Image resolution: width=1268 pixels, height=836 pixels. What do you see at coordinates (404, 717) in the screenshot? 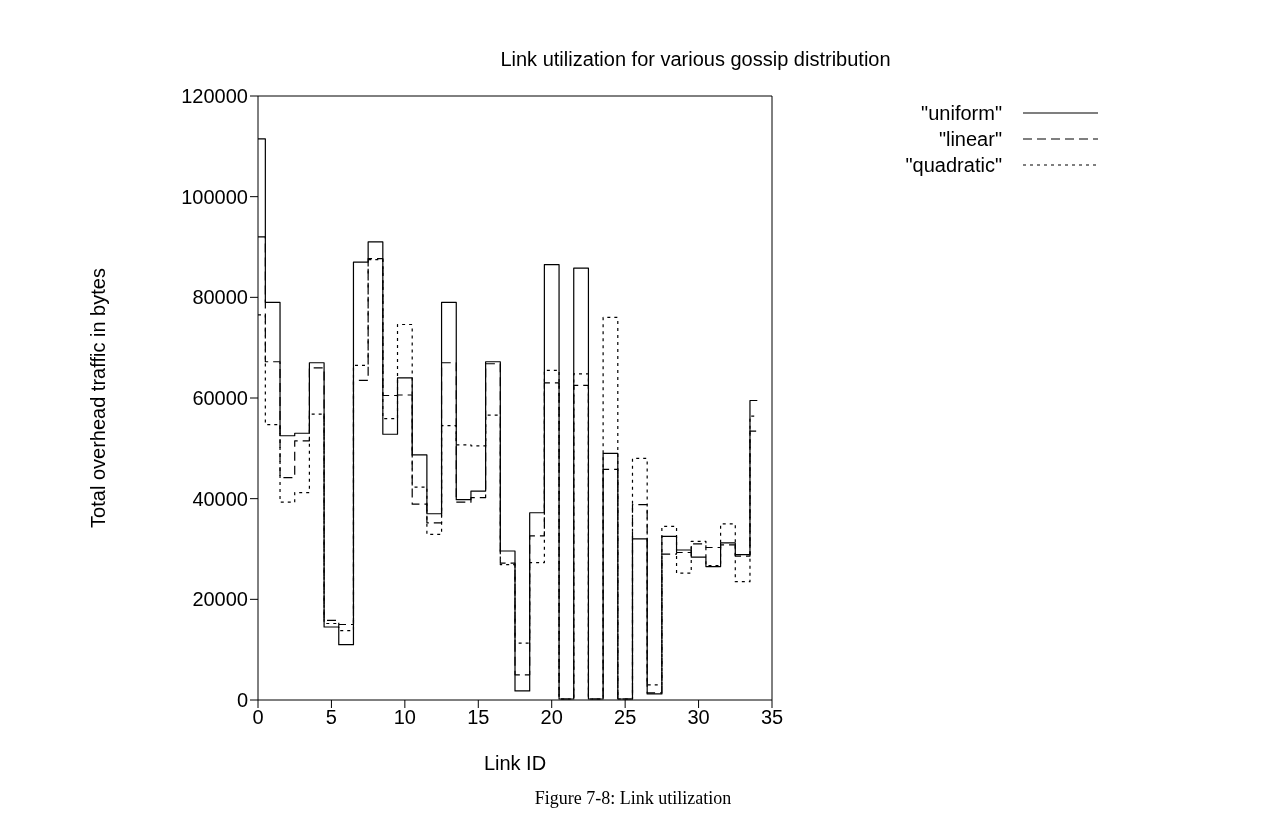
I see `x-tick-label: 10` at bounding box center [404, 717].